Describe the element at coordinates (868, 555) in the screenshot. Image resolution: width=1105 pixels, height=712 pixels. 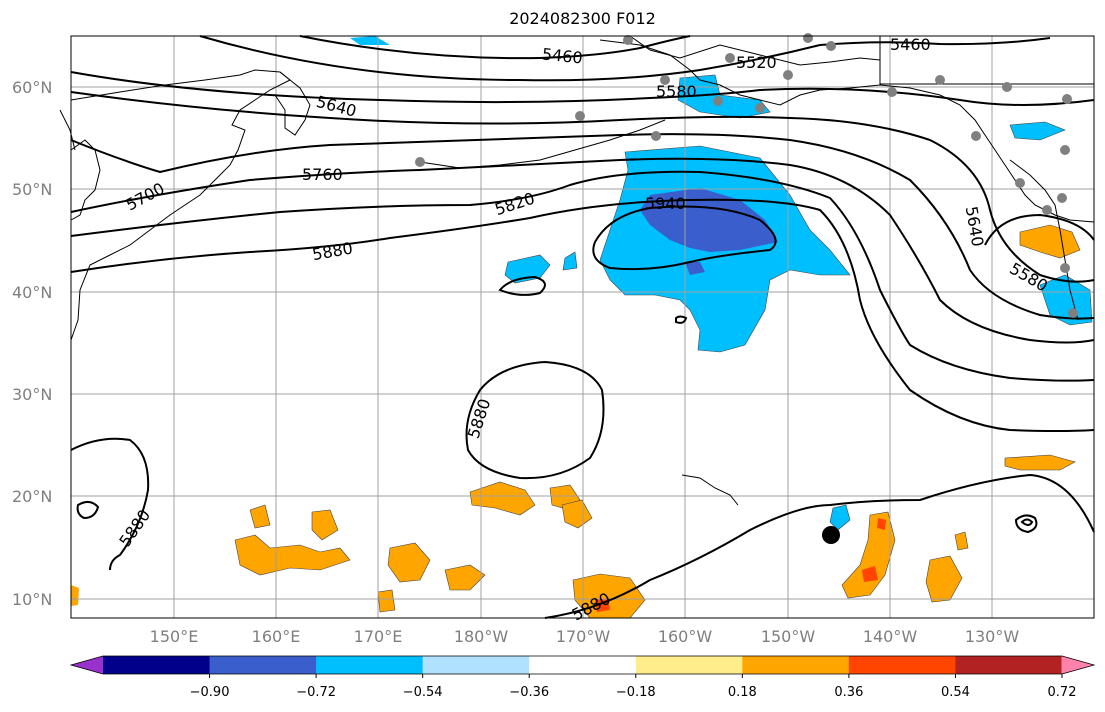
I see `shading-orange-epac1` at that location.